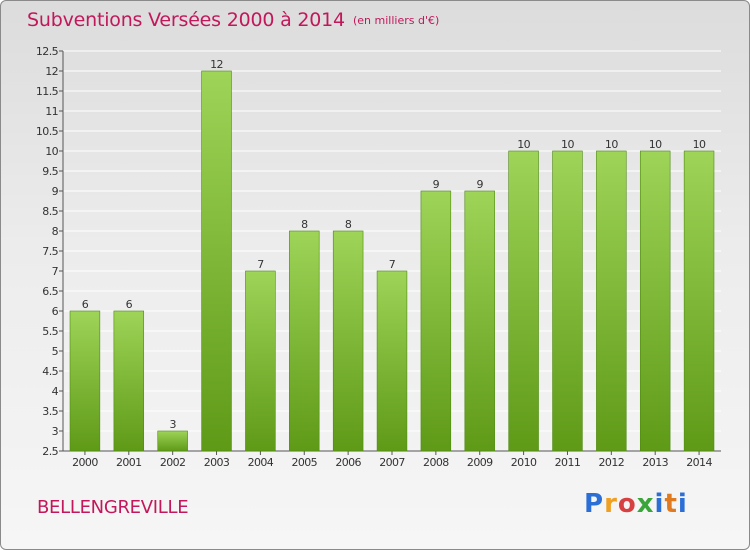 The image size is (750, 550). Describe the element at coordinates (173, 462) in the screenshot. I see `x-tick-label: 2002` at that location.